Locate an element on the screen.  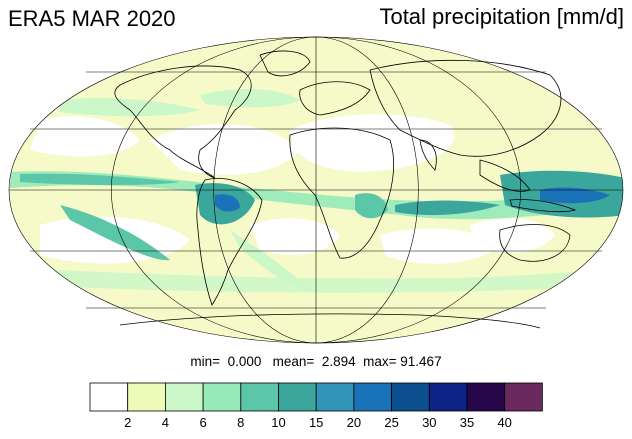
dry-region-south-indian is located at coordinates (440, 246).